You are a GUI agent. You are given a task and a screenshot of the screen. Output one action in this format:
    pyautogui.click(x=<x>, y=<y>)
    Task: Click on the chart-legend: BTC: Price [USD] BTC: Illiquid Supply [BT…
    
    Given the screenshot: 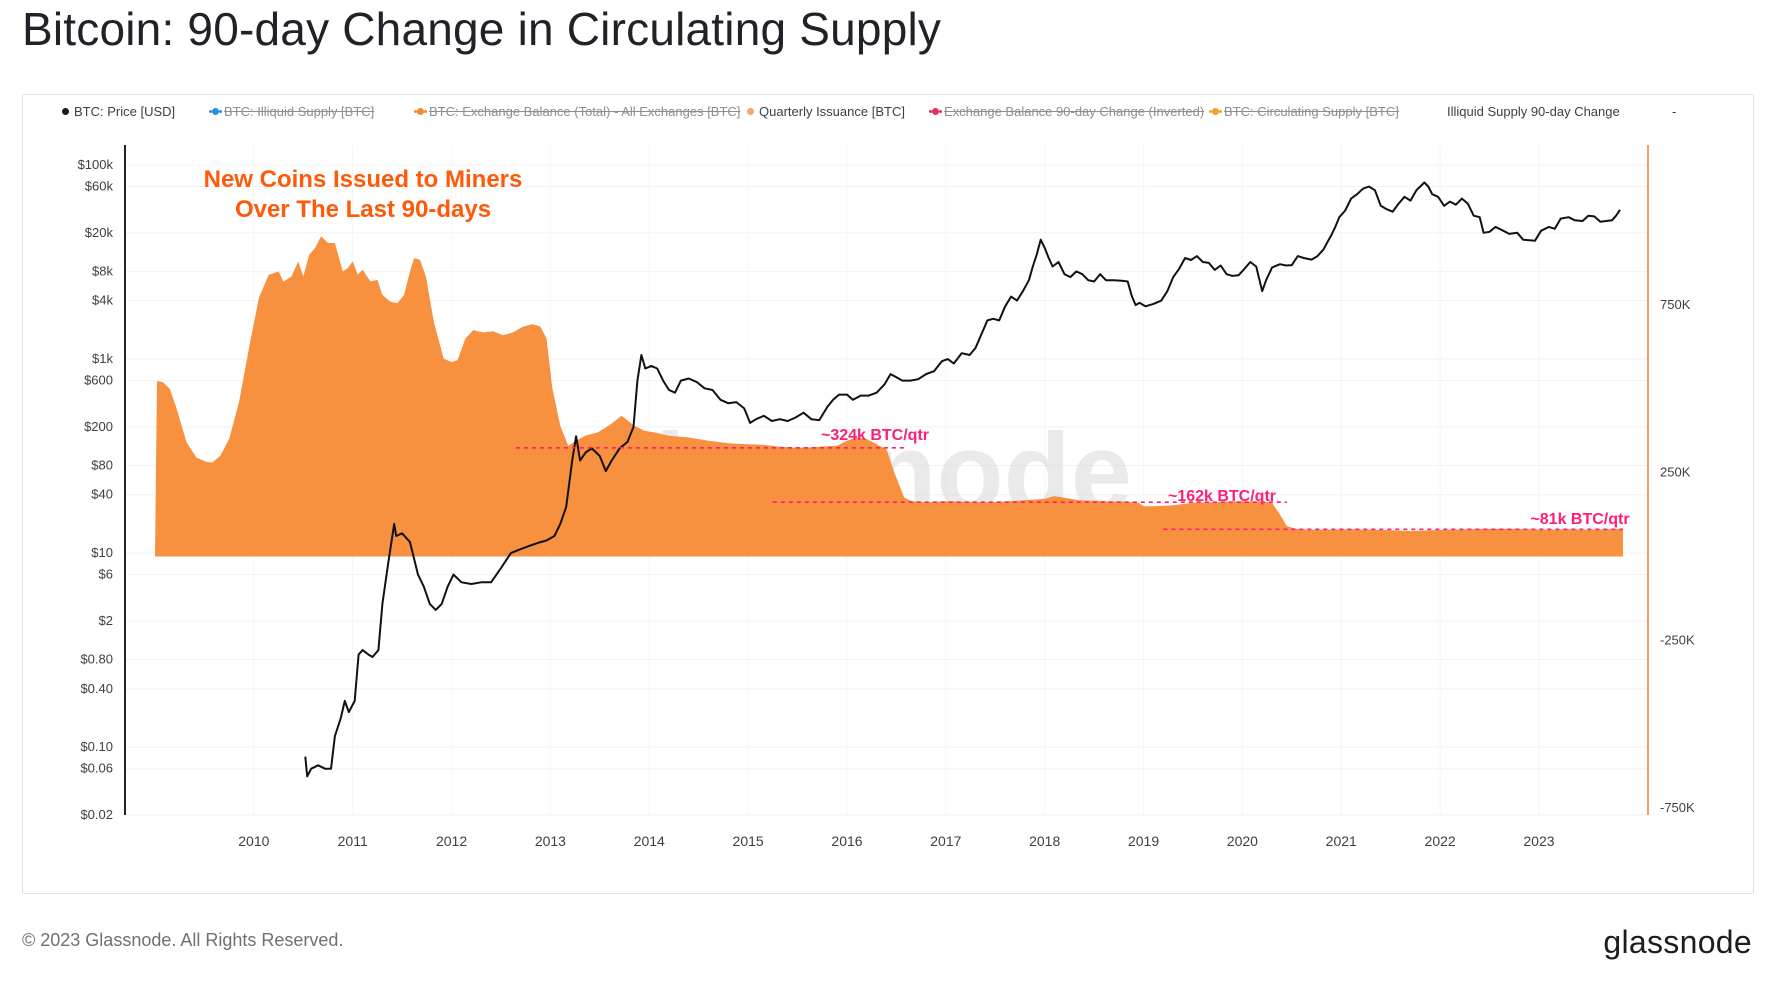 What is the action you would take?
    pyautogui.click(x=869, y=112)
    